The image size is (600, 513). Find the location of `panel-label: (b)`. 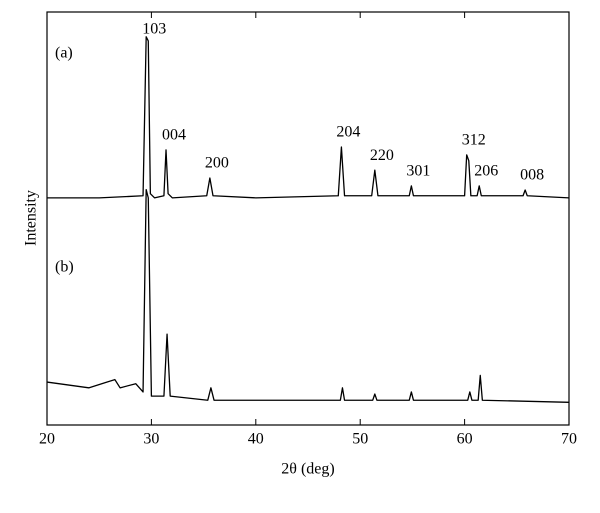

panel-label: (b) is located at coordinates (64, 267).